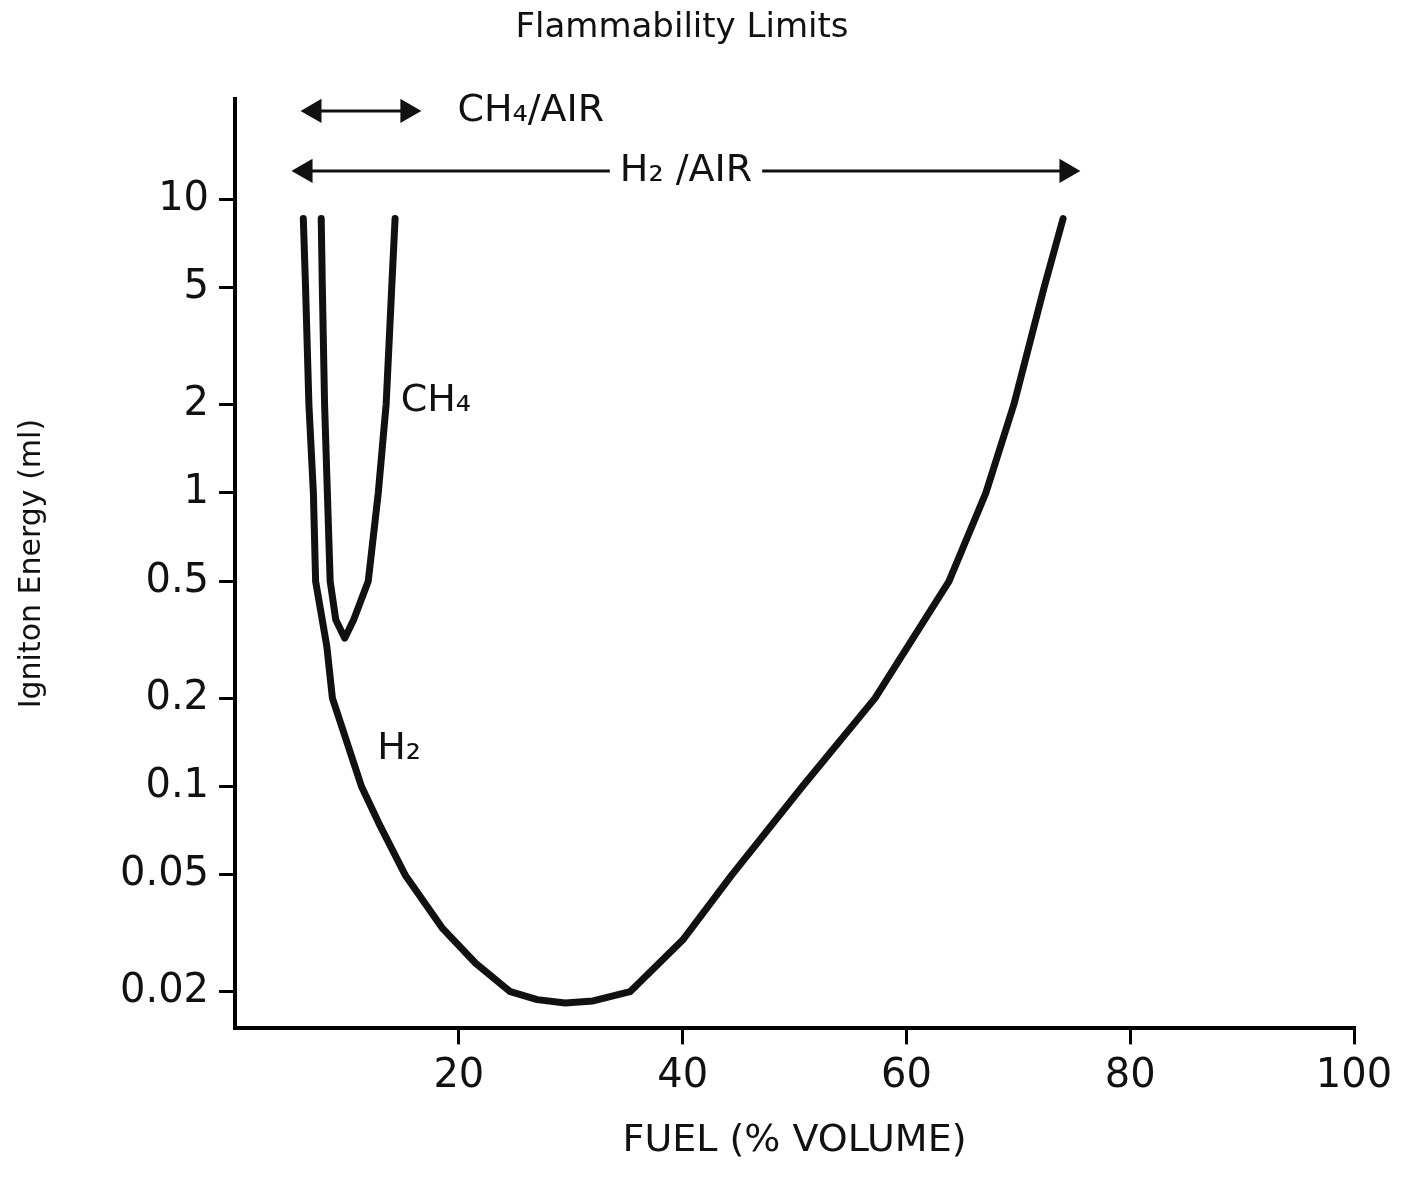 Image resolution: width=1424 pixels, height=1178 pixels. I want to click on x-axis-title: FUEL (% VOLUME), so click(794, 1138).